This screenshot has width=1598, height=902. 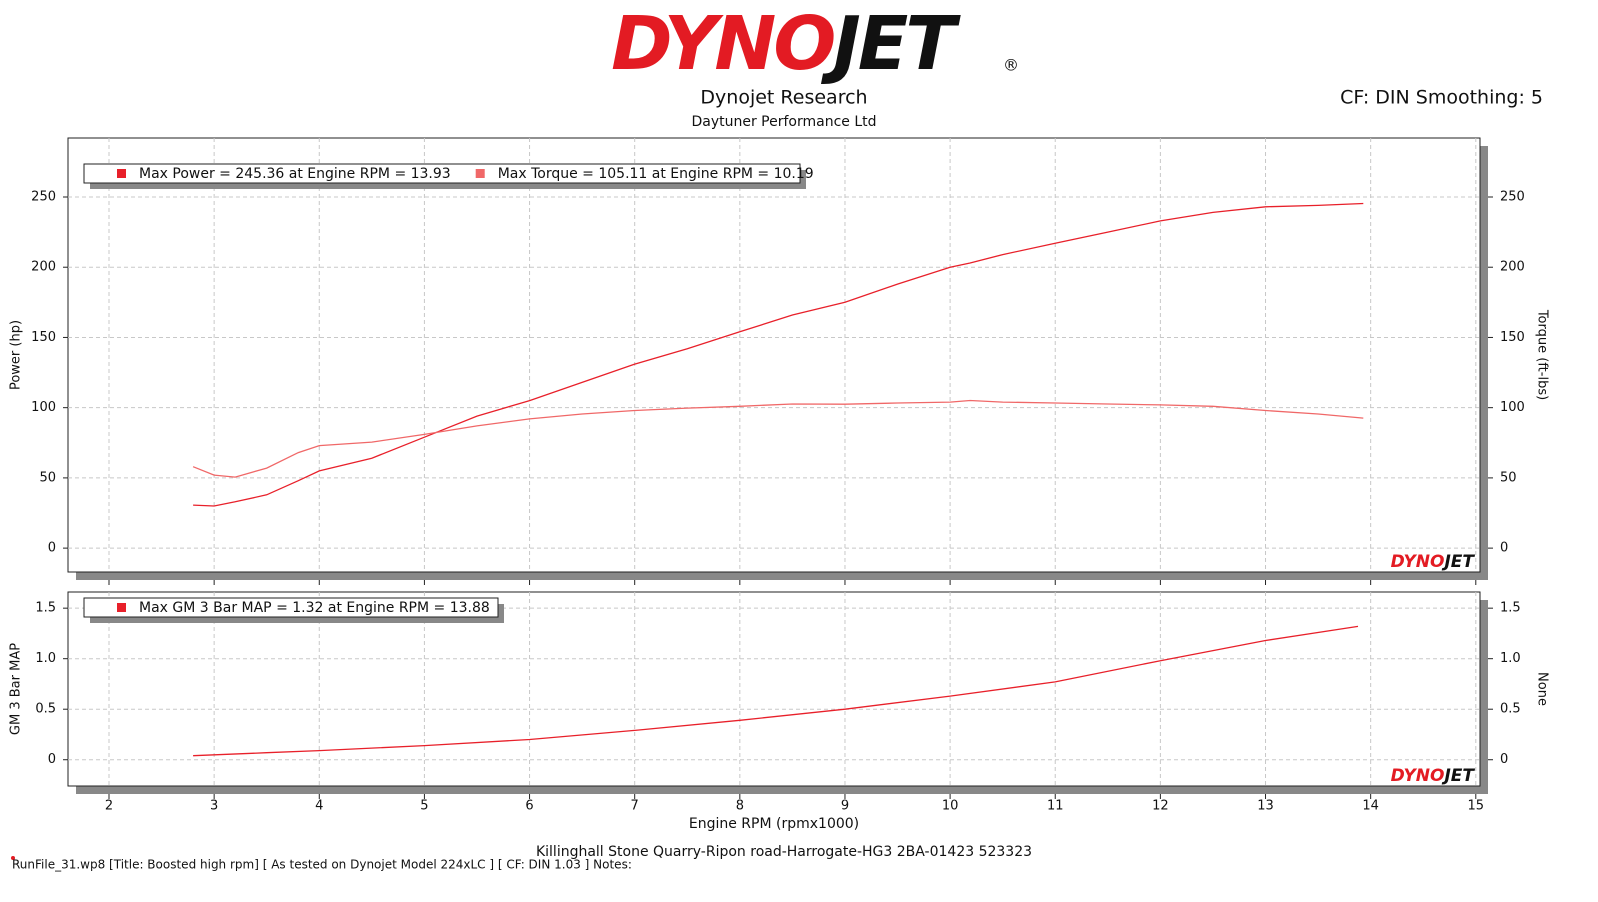 What do you see at coordinates (295, 174) in the screenshot?
I see `legend-label: Max Power = 245.36 at Engine RPM = 13.93` at bounding box center [295, 174].